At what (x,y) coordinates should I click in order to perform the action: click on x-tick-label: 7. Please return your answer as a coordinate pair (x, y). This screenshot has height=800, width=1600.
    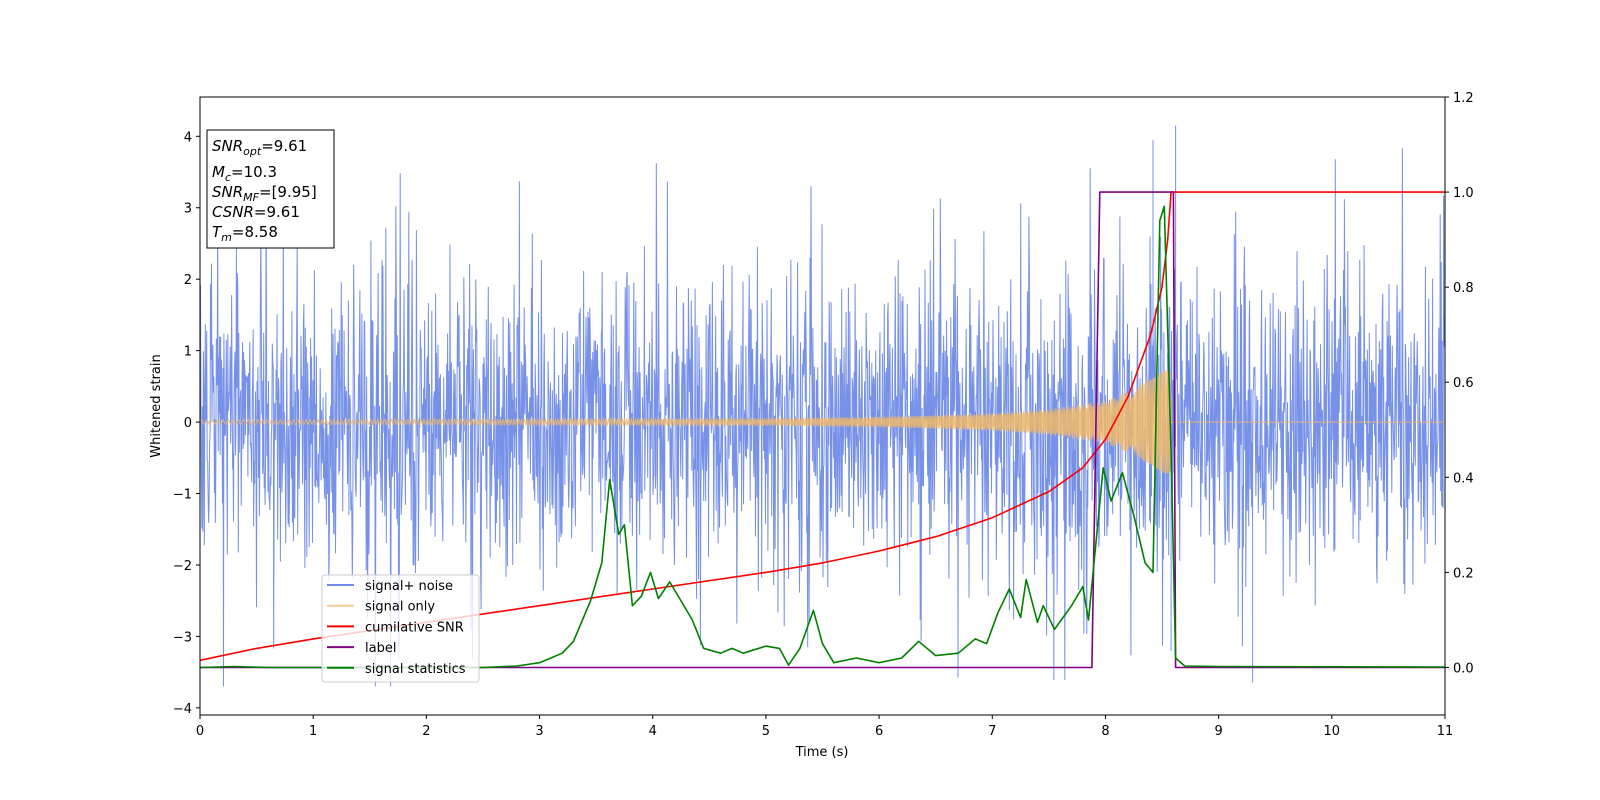
    Looking at the image, I should click on (992, 731).